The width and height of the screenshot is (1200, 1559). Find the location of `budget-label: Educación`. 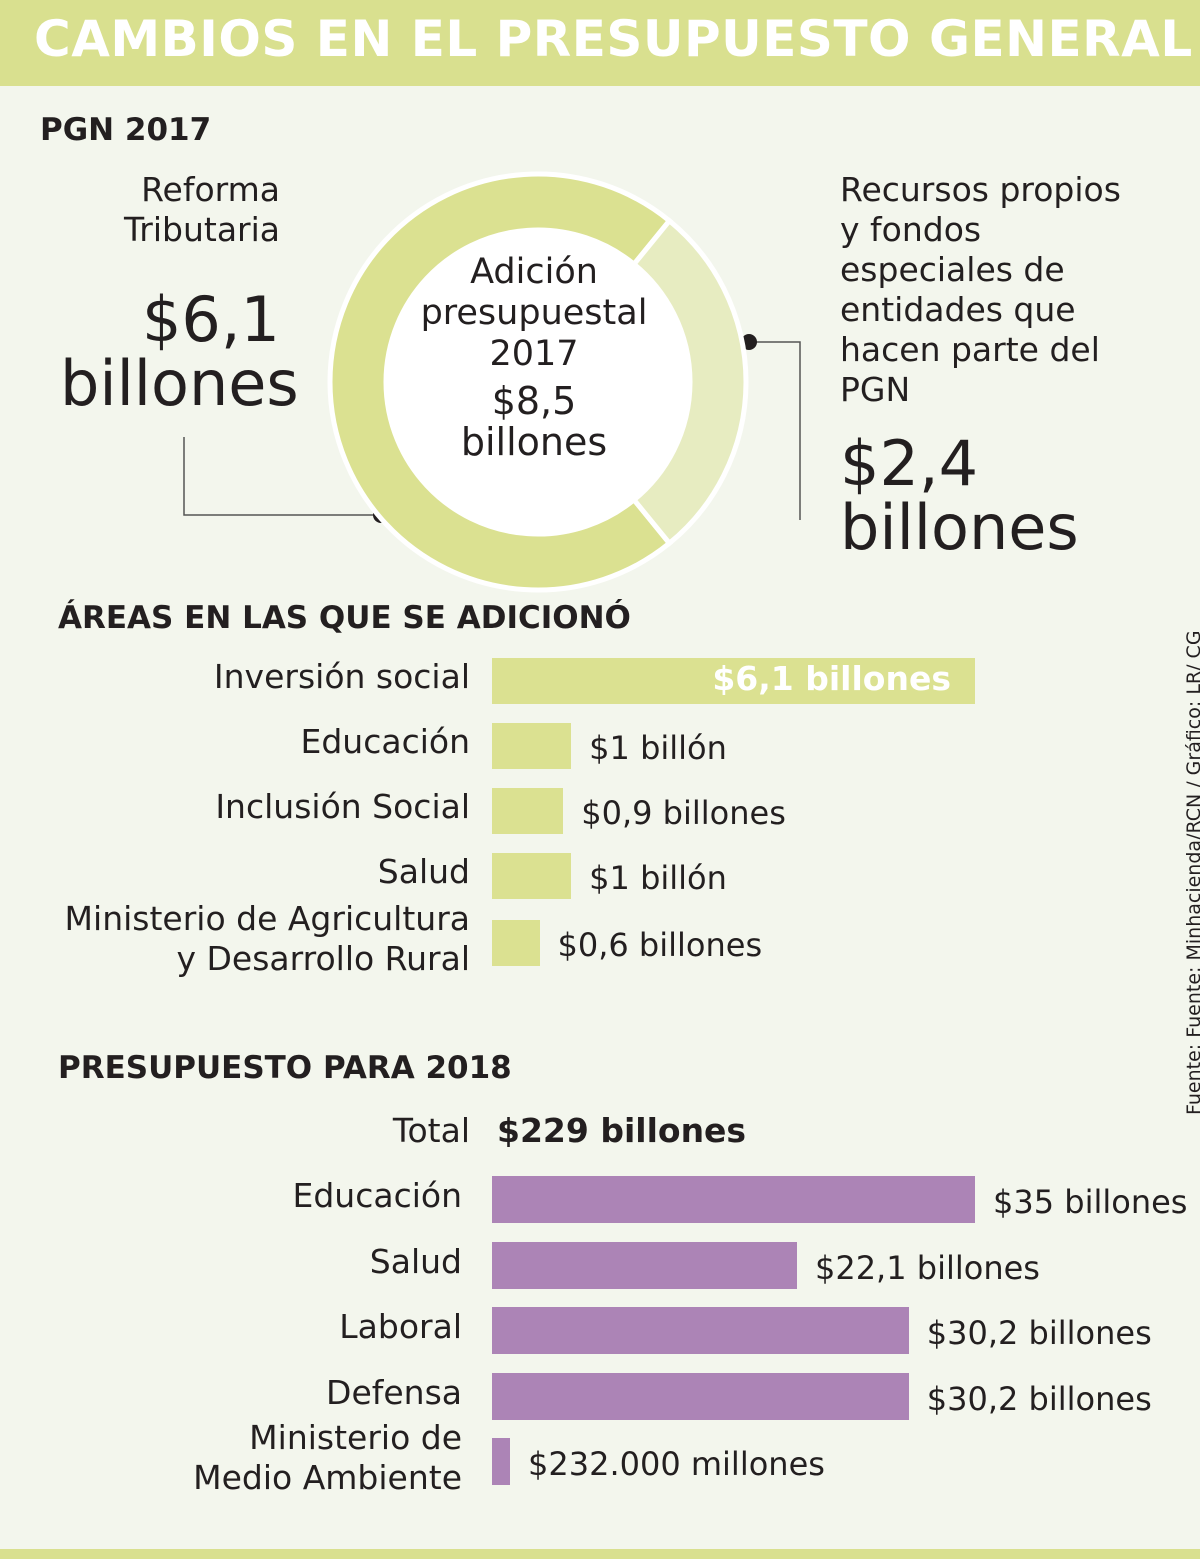

budget-label: Educación is located at coordinates (251, 1195).